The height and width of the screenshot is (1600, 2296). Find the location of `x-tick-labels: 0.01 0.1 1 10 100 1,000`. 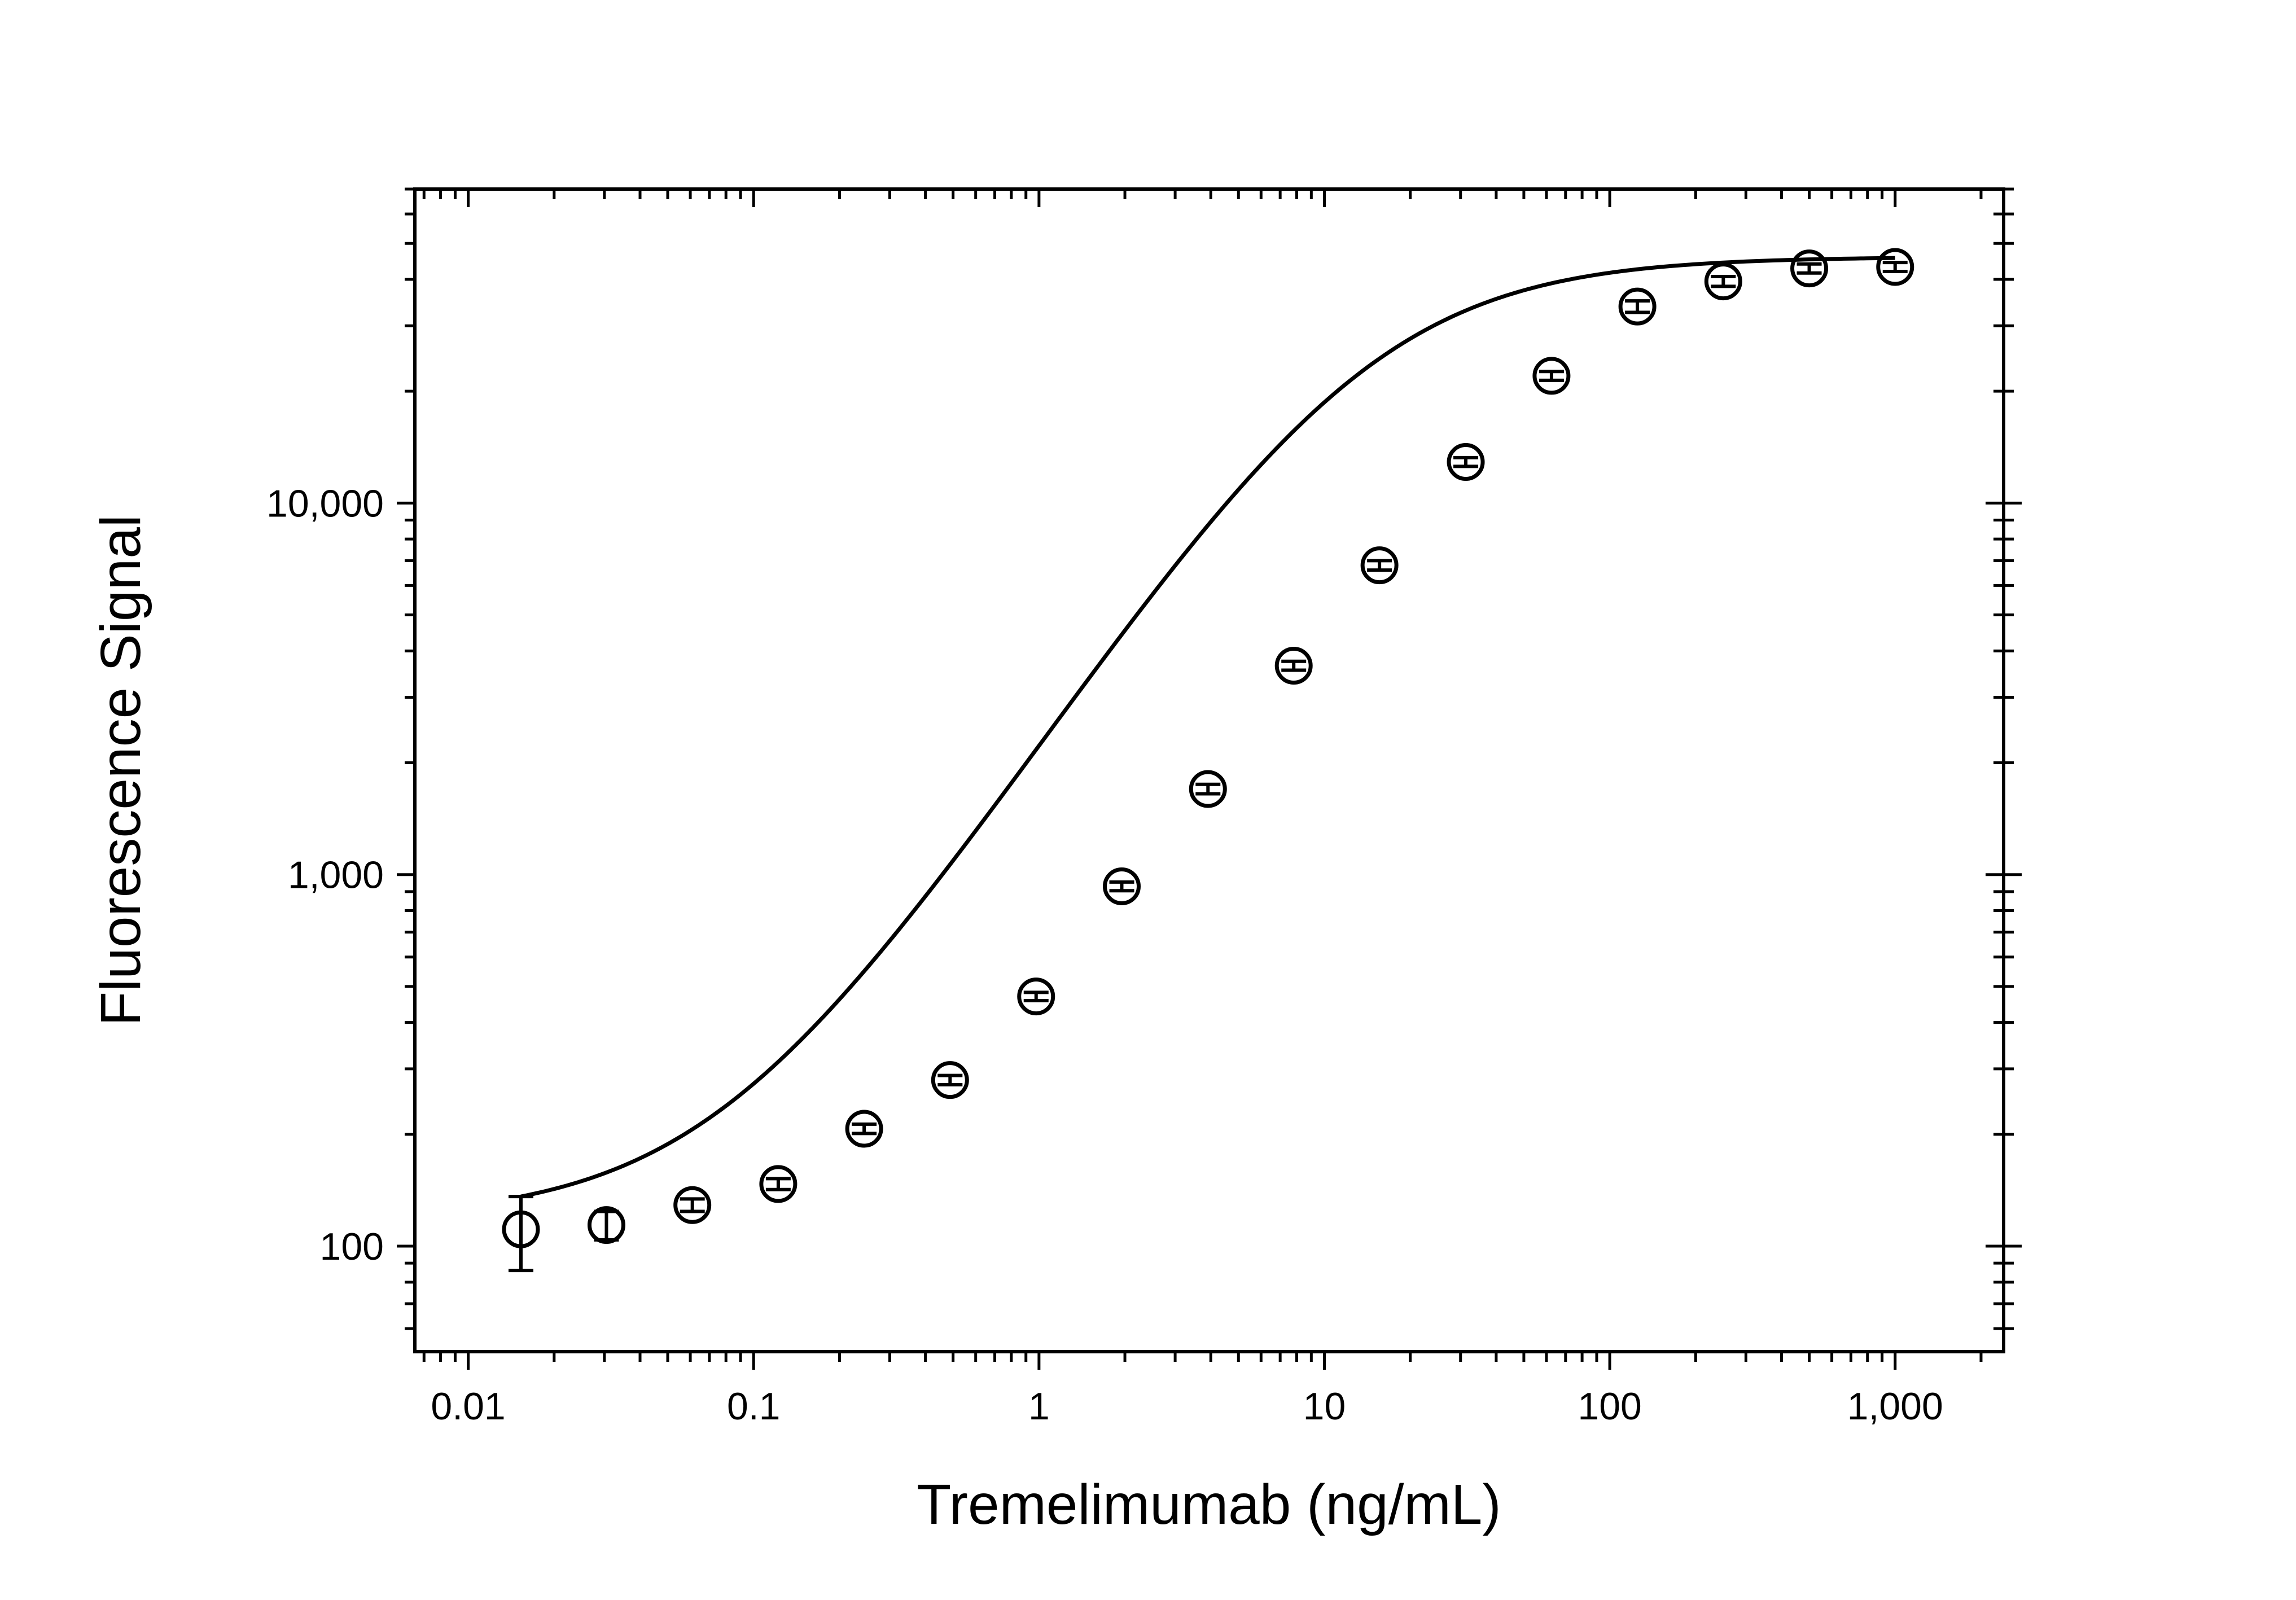

x-tick-labels: 0.01 0.1 1 10 100 1,000 is located at coordinates (1187, 1406).